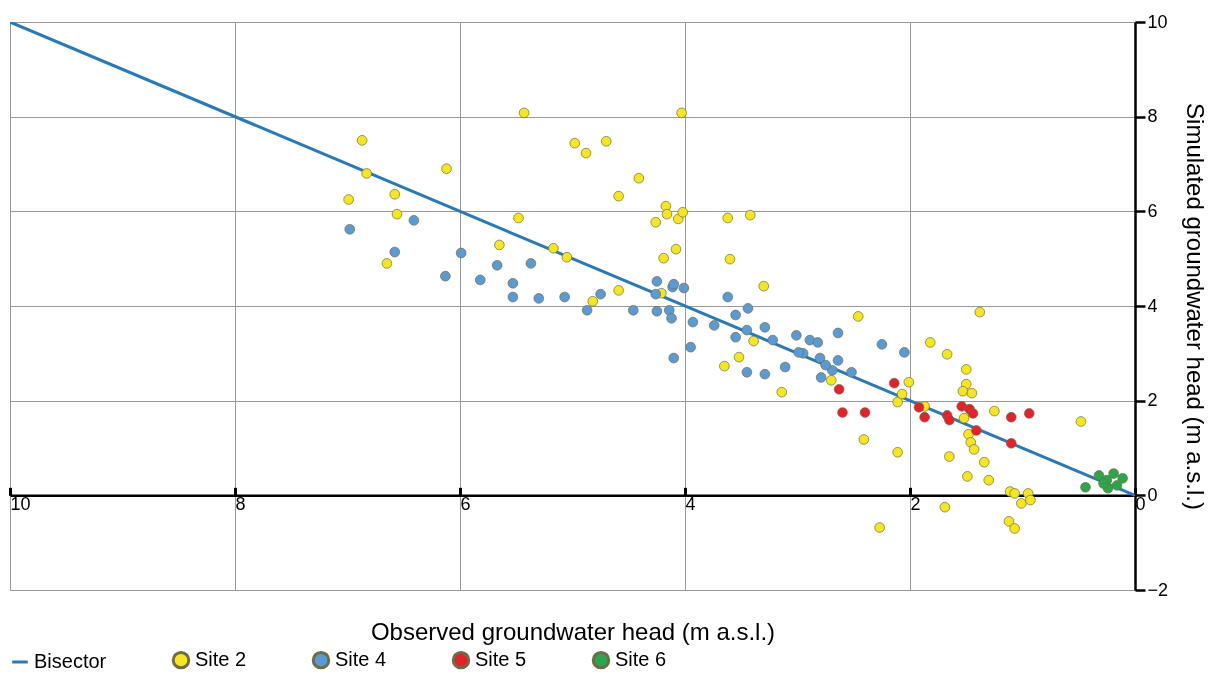 This screenshot has width=1230, height=688. I want to click on y-tick-label: −2, so click(1158, 589).